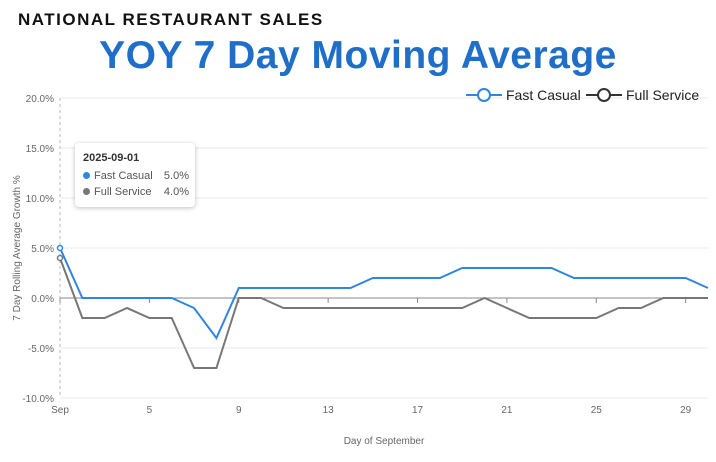 The image size is (716, 462). What do you see at coordinates (384, 441) in the screenshot?
I see `x-axis-label: Day of September` at bounding box center [384, 441].